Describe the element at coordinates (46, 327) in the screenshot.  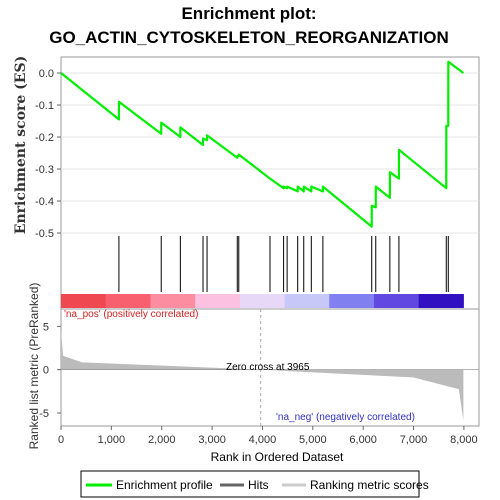
I see `metric-y-tick-label: 5` at that location.